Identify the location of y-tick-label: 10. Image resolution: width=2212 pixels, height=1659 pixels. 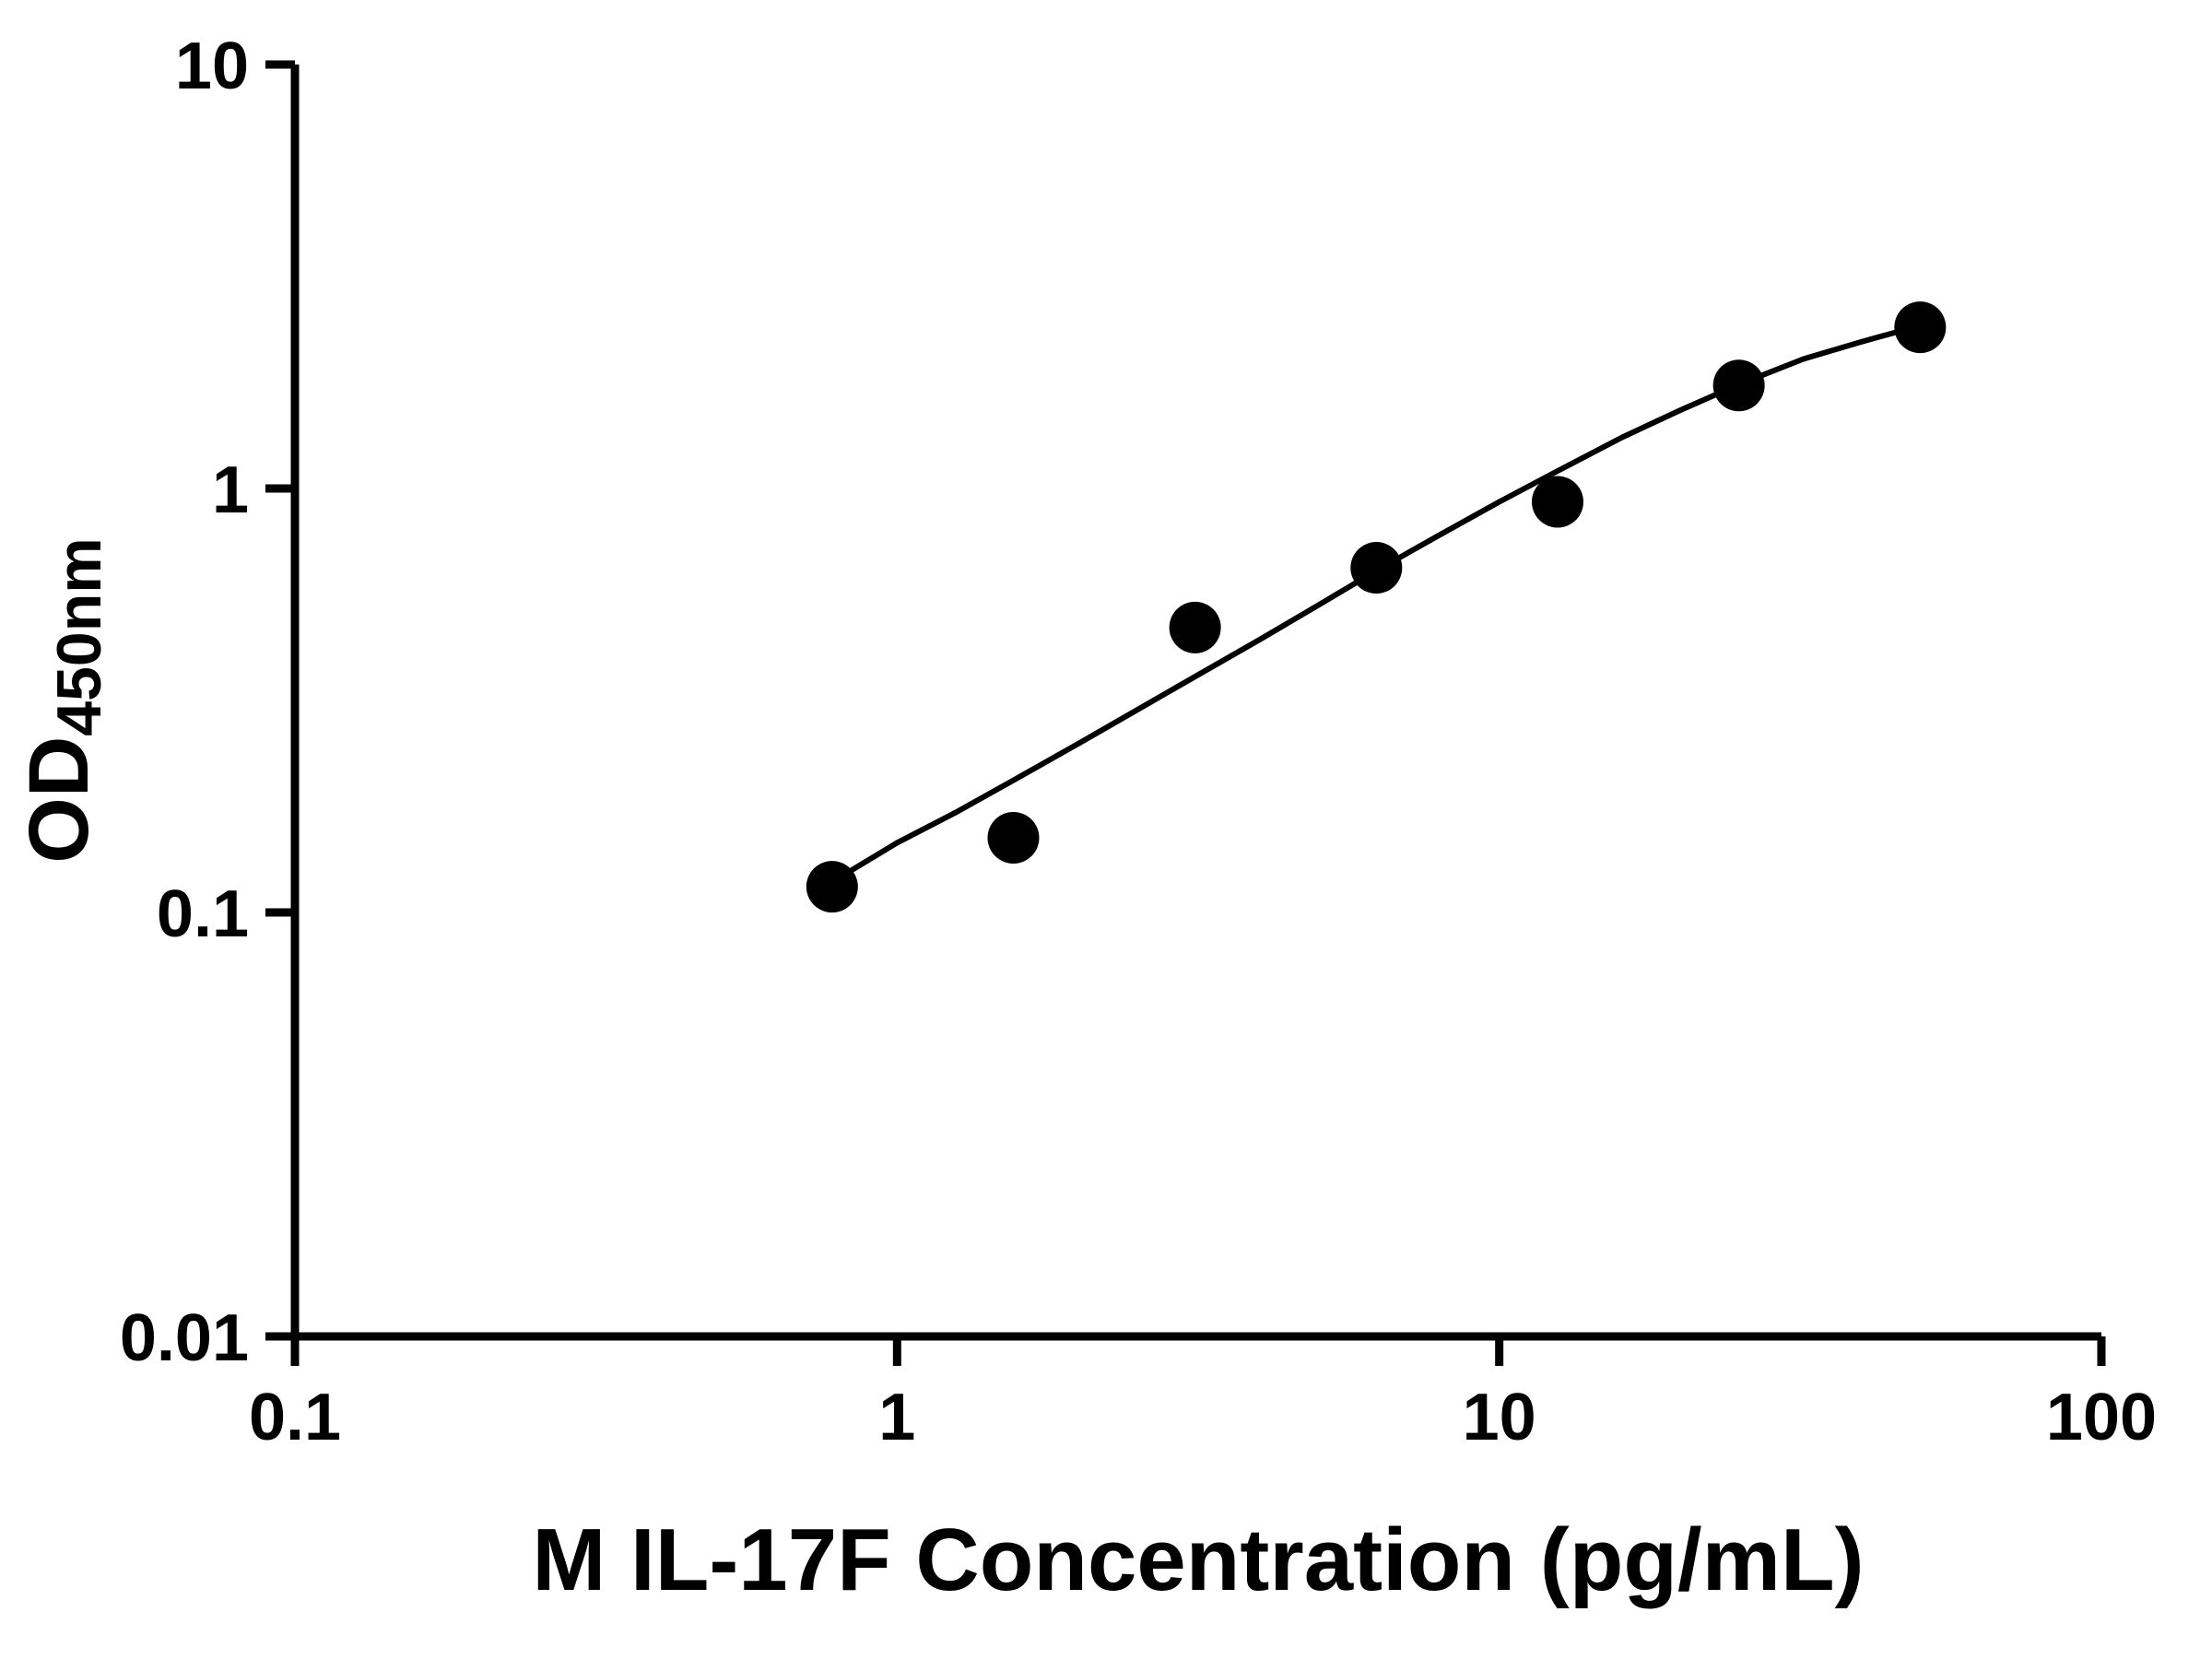
(212, 66).